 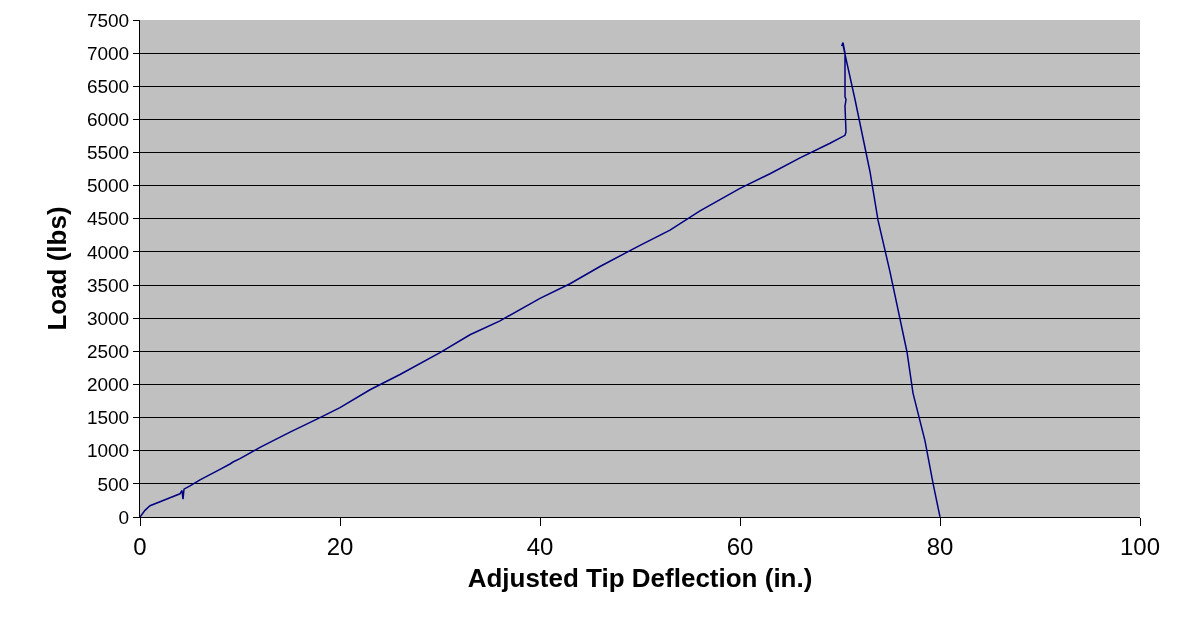 What do you see at coordinates (740, 546) in the screenshot?
I see `x-tick-label: 60` at bounding box center [740, 546].